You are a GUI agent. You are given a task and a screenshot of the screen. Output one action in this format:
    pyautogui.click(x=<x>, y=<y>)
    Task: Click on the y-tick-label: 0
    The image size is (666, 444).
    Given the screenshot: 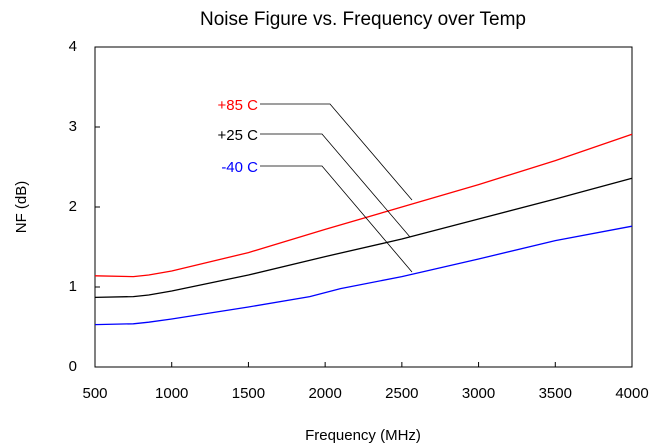 What is the action you would take?
    pyautogui.click(x=73, y=366)
    